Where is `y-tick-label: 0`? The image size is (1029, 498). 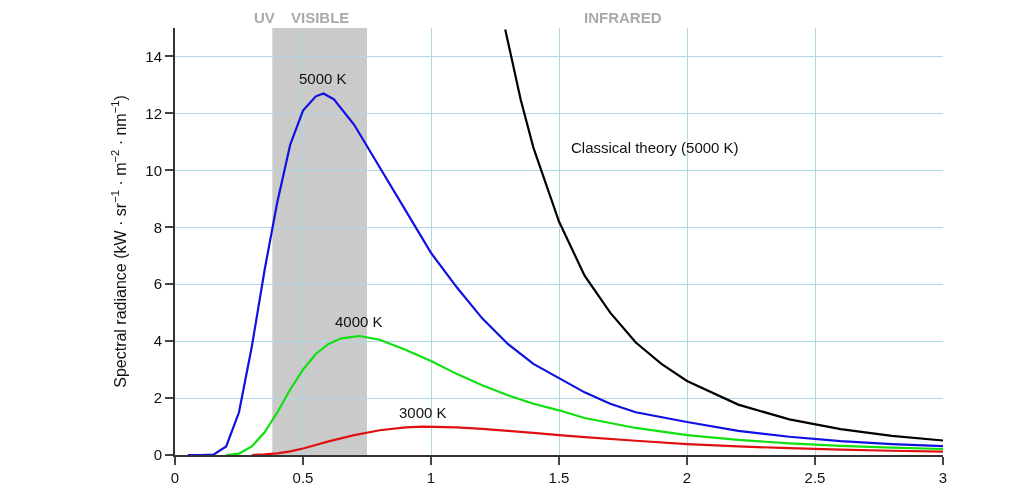
y-tick-label: 0 is located at coordinates (157, 455).